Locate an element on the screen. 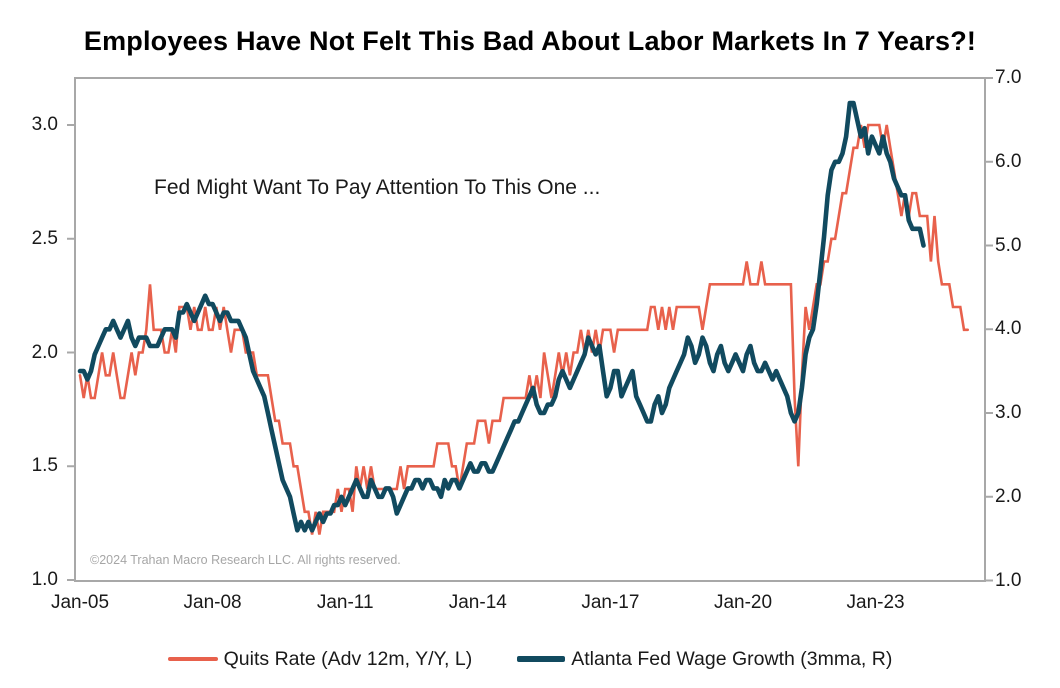 This screenshot has height=688, width=1060. x-axis-tick-label: Jan-23 is located at coordinates (875, 602).